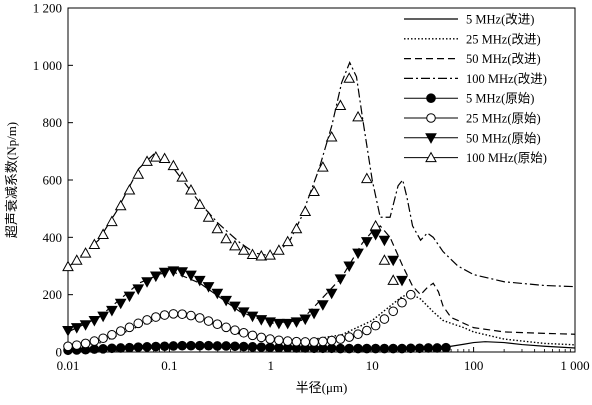  Describe the element at coordinates (372, 365) in the screenshot. I see `x-tick-label: 10` at that location.